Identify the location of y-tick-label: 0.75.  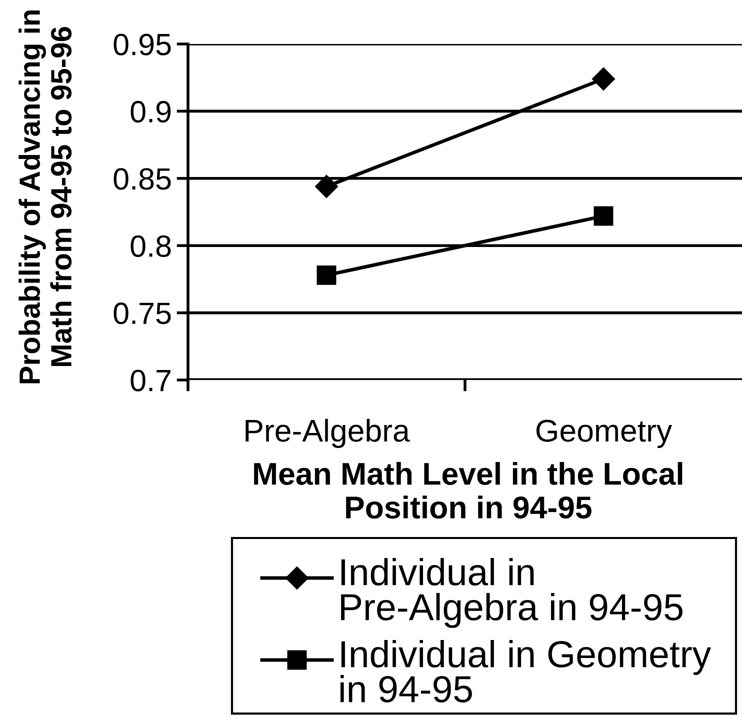
(142, 313).